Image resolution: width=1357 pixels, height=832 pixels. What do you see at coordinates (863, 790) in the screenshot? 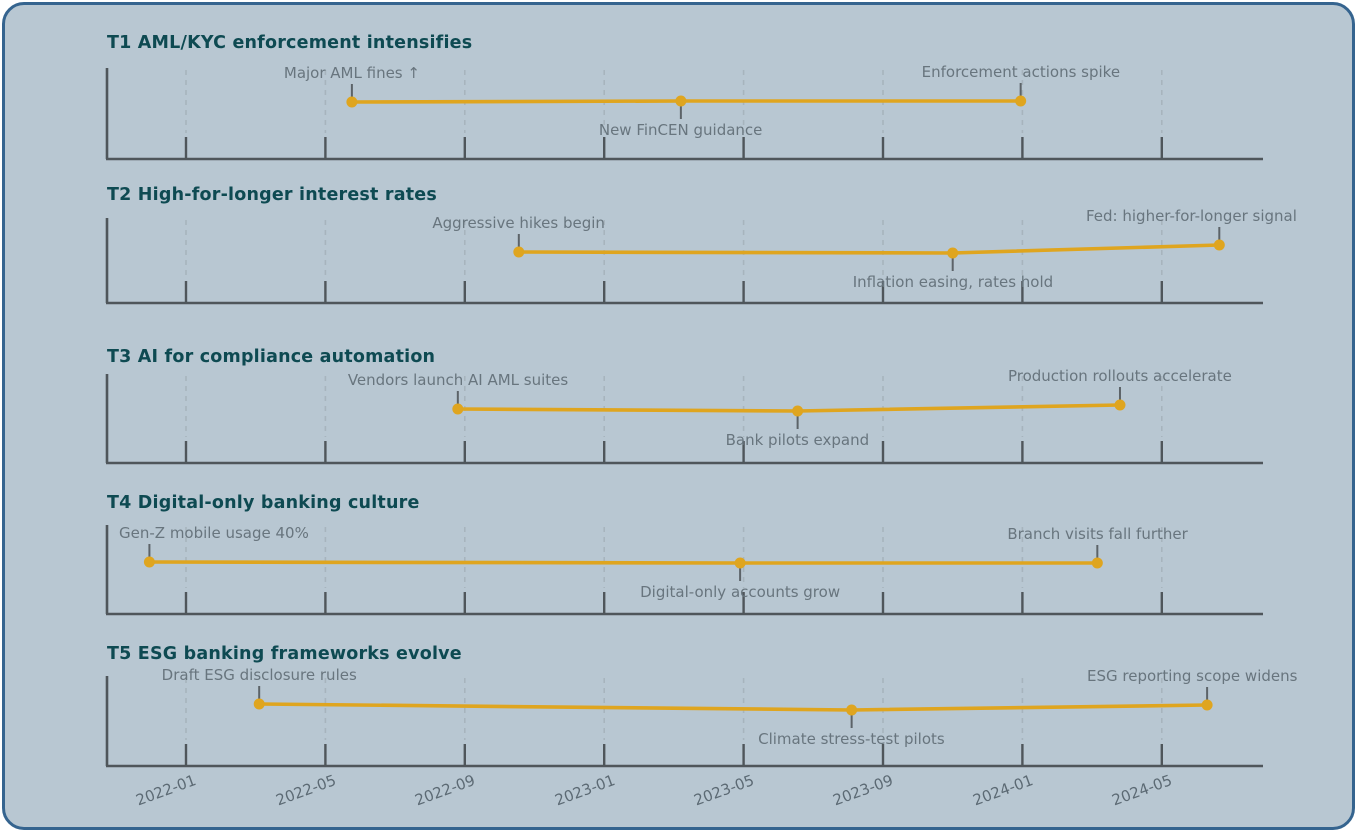
I see `x-tick-label: 2023-09` at bounding box center [863, 790].